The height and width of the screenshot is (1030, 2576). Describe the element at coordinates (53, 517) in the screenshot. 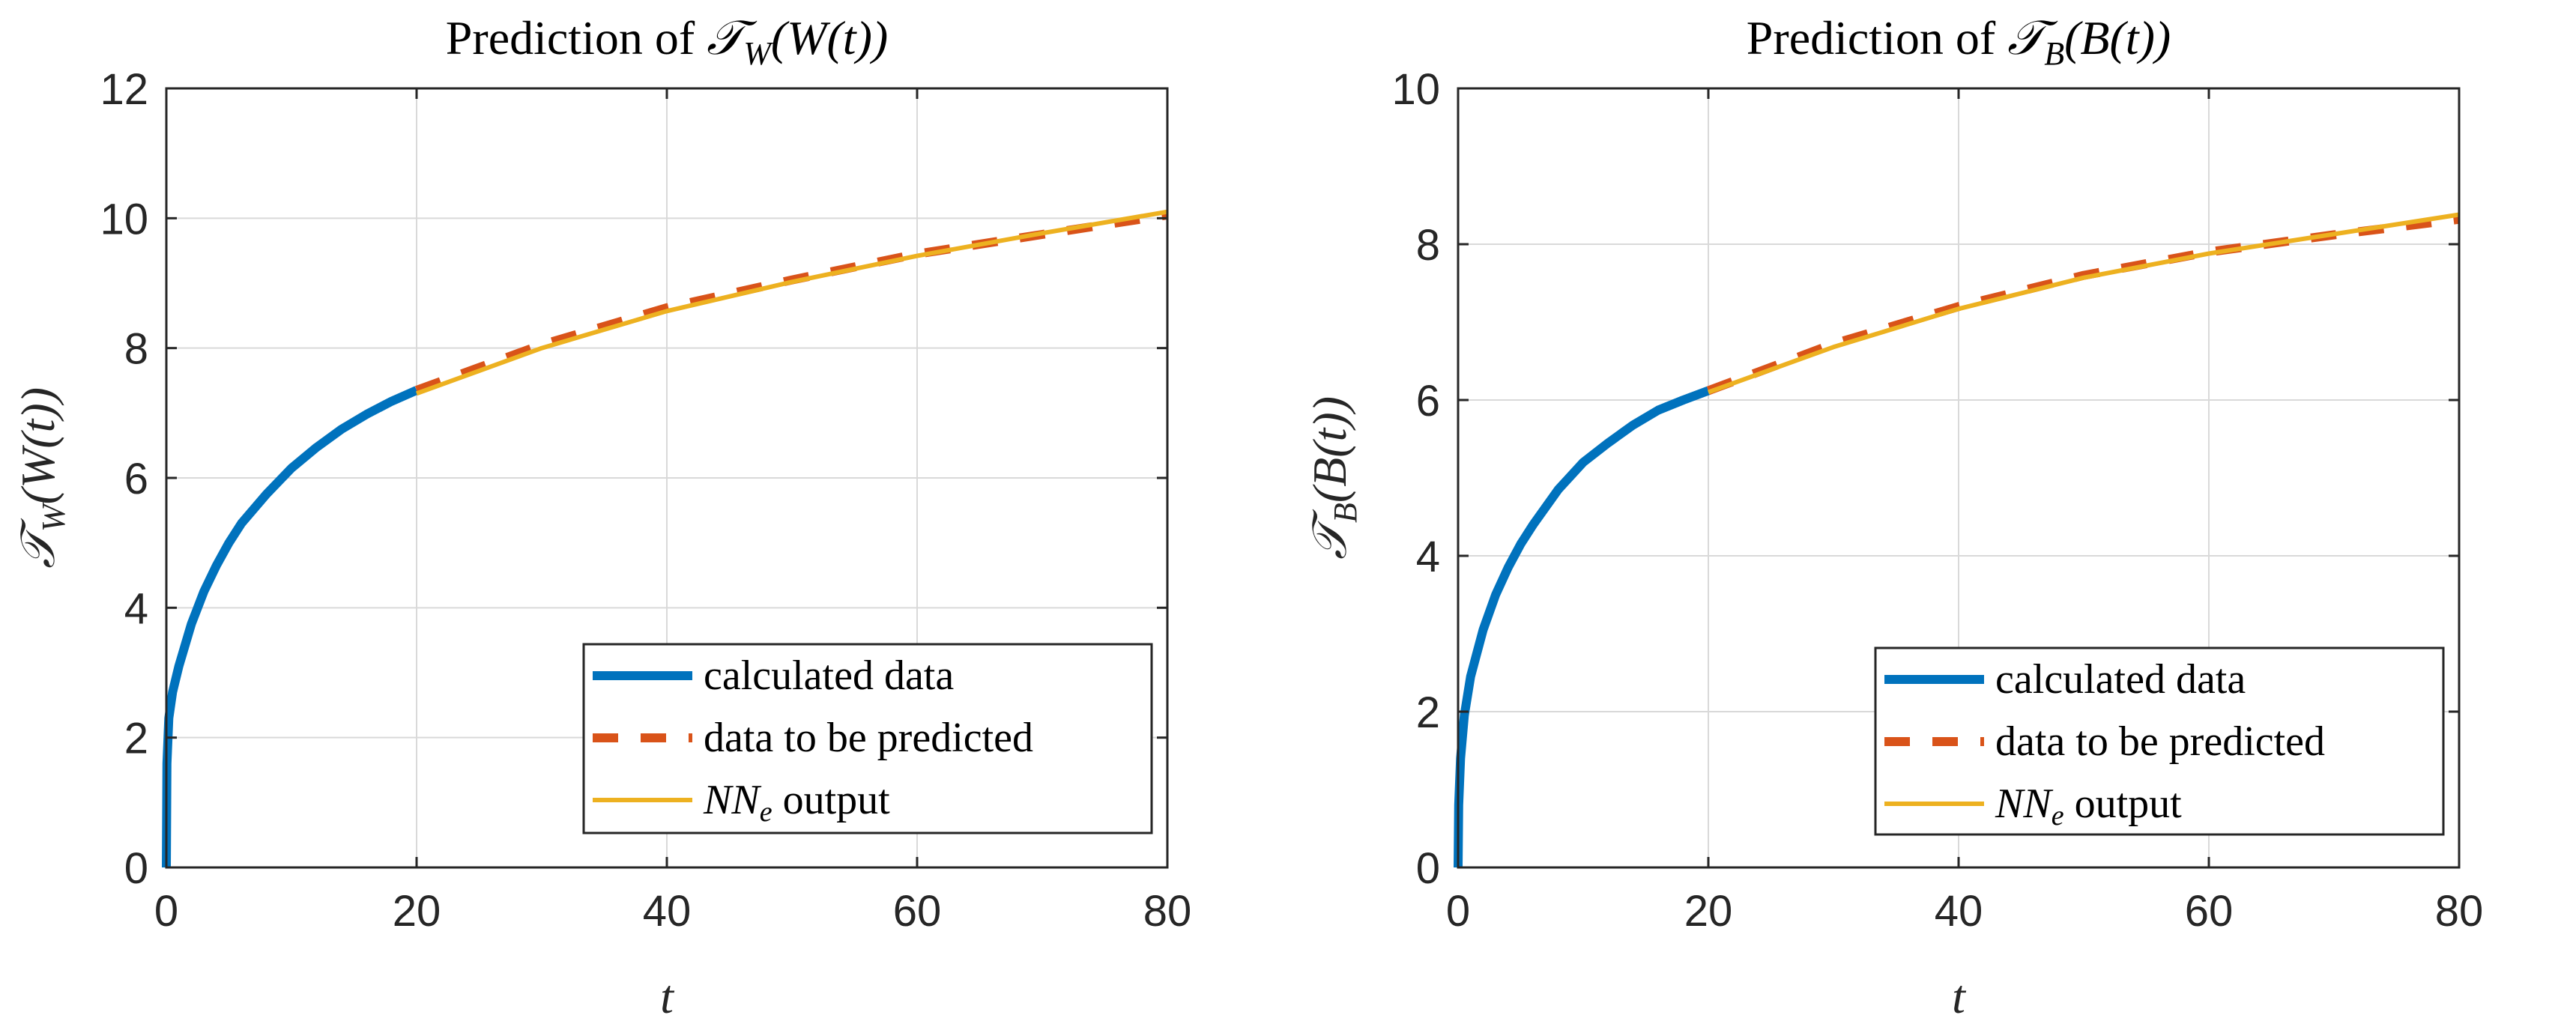

I see `ylabel-subscript: W` at that location.